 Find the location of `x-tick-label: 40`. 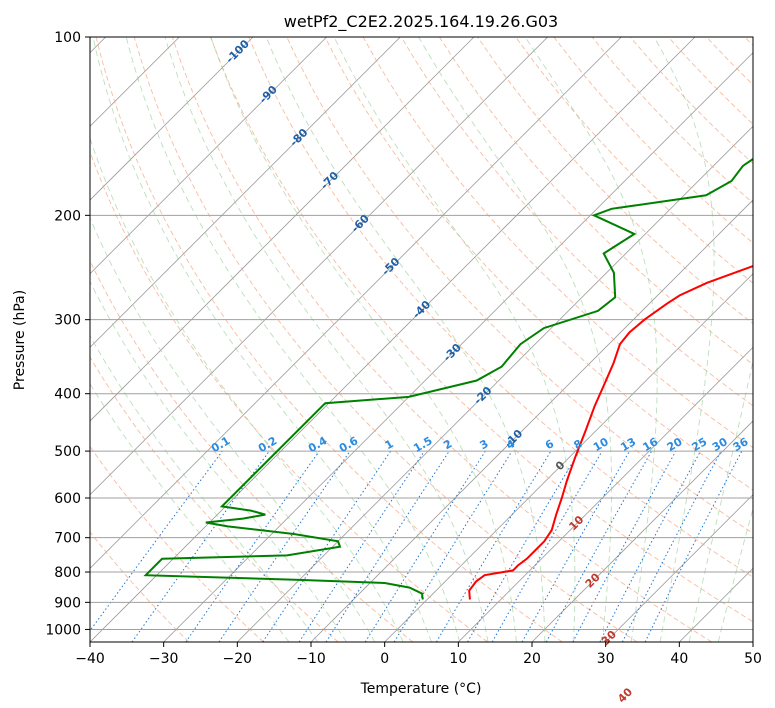

x-tick-label: 40 is located at coordinates (679, 659).